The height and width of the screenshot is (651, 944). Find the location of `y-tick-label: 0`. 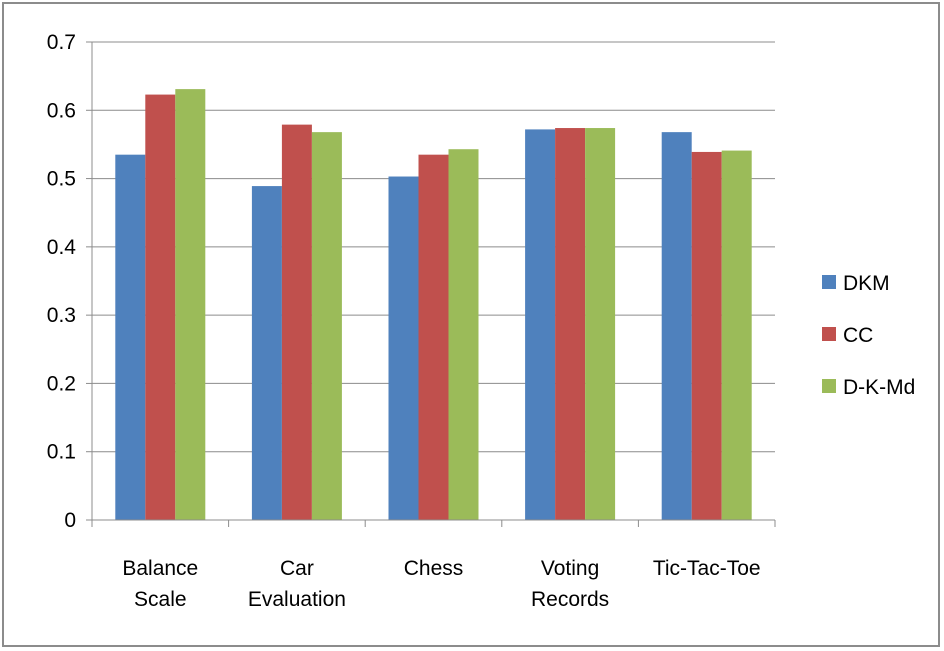

y-tick-label: 0 is located at coordinates (70, 520).